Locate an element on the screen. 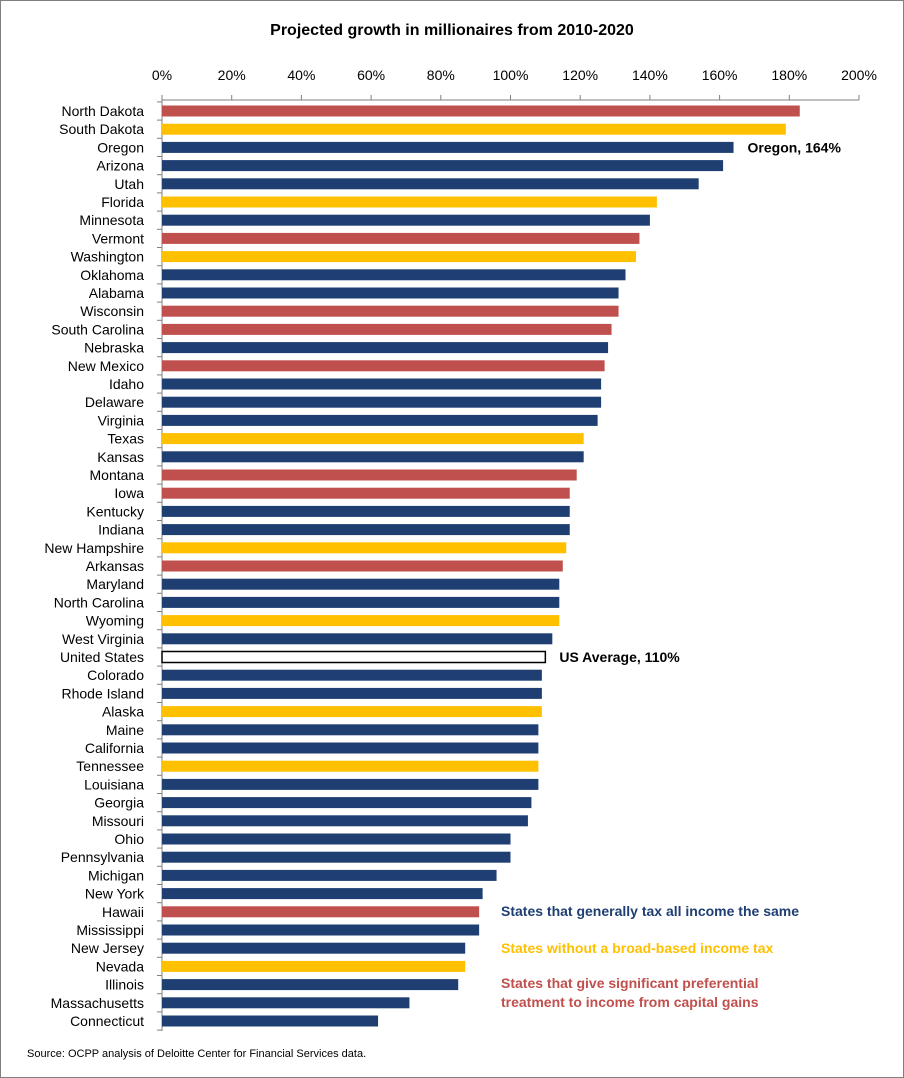  category-label: New Hampshire is located at coordinates (94, 548).